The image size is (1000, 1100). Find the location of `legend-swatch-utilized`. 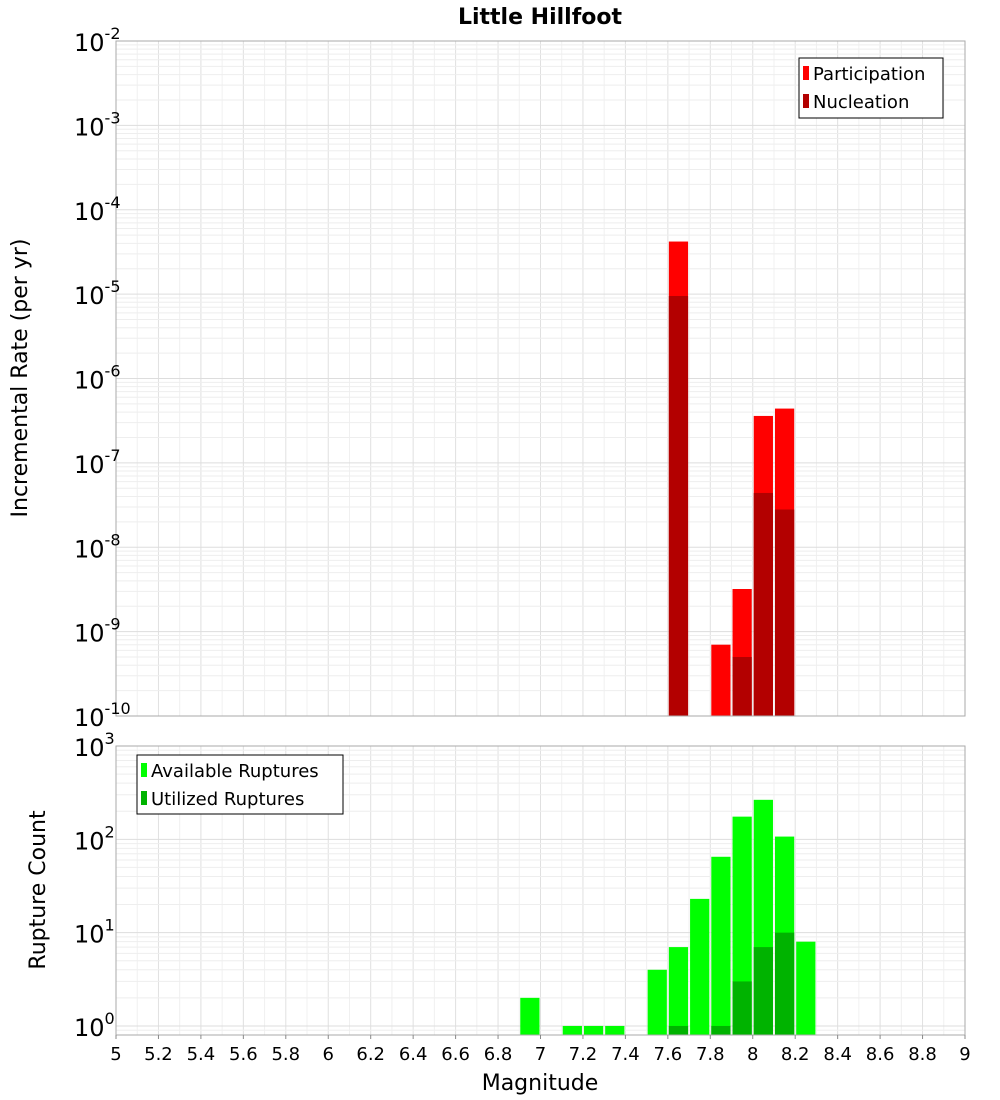

legend-swatch-utilized is located at coordinates (144, 798).